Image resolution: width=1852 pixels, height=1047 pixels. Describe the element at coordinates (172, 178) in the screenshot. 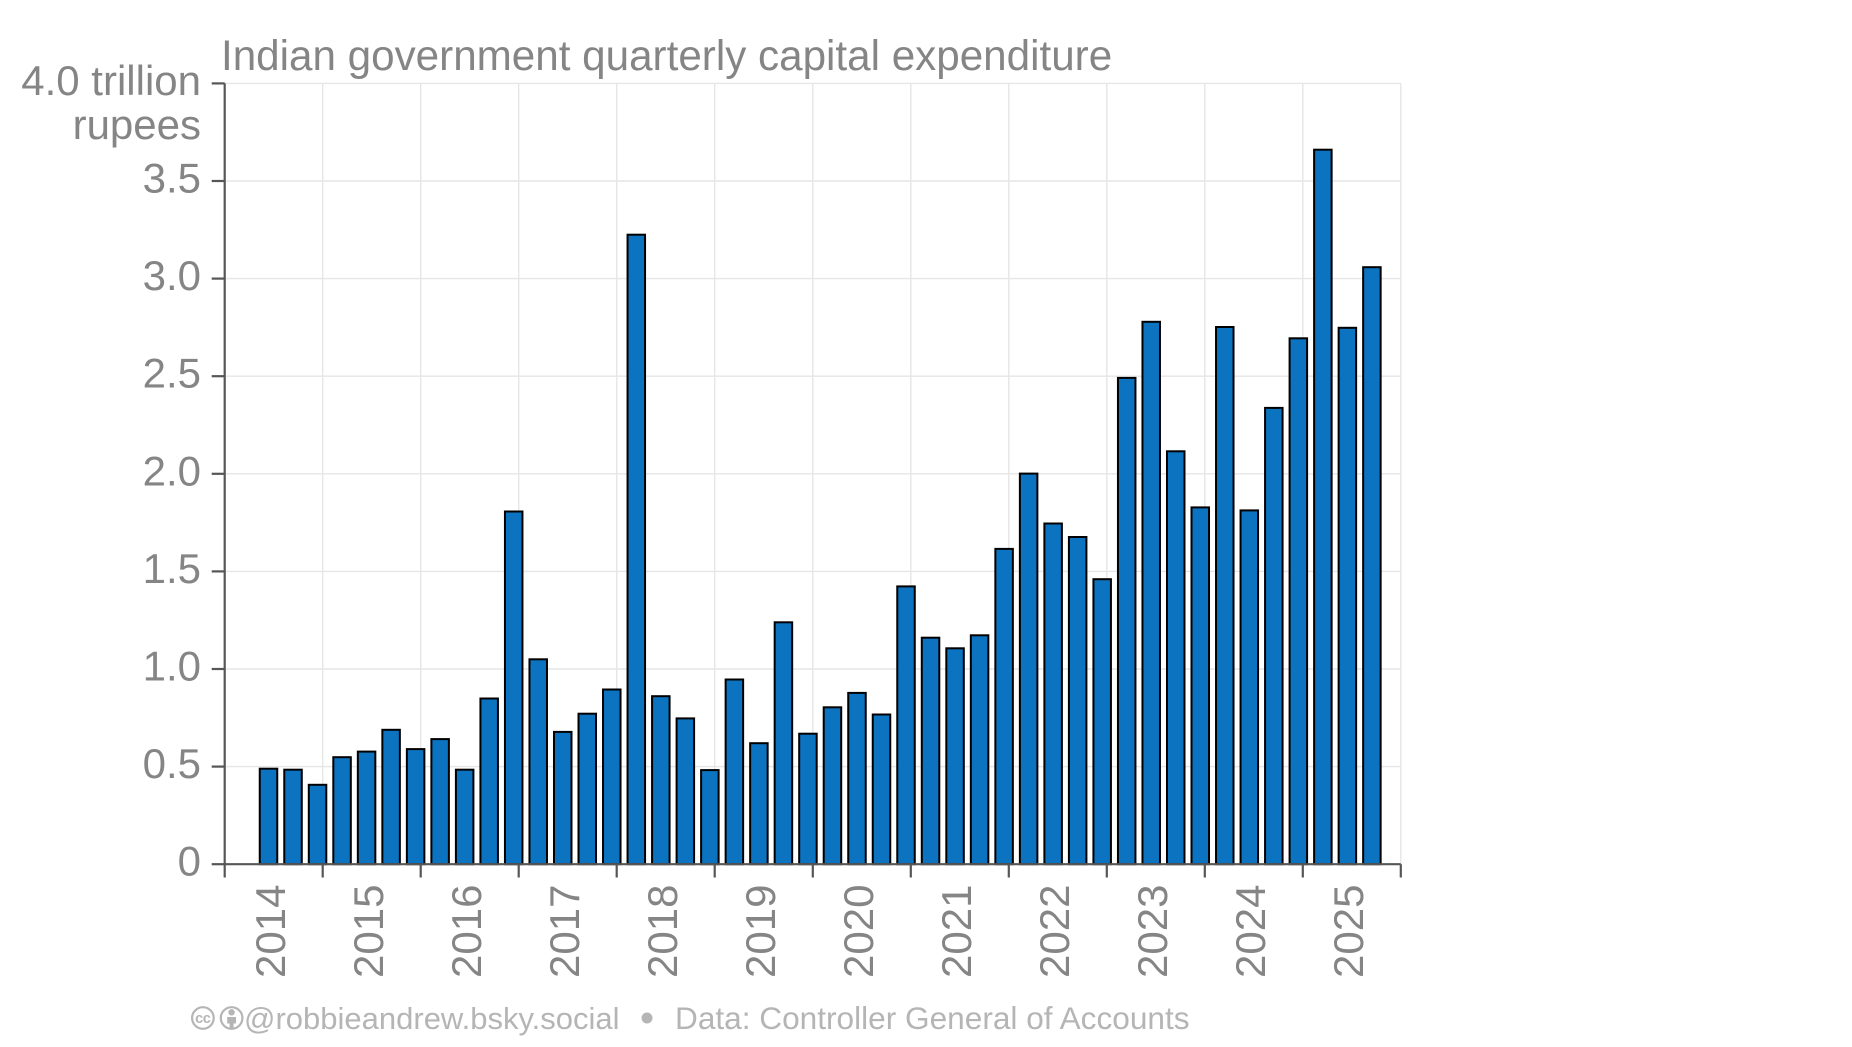

I see `svg-text: 3.5` at that location.